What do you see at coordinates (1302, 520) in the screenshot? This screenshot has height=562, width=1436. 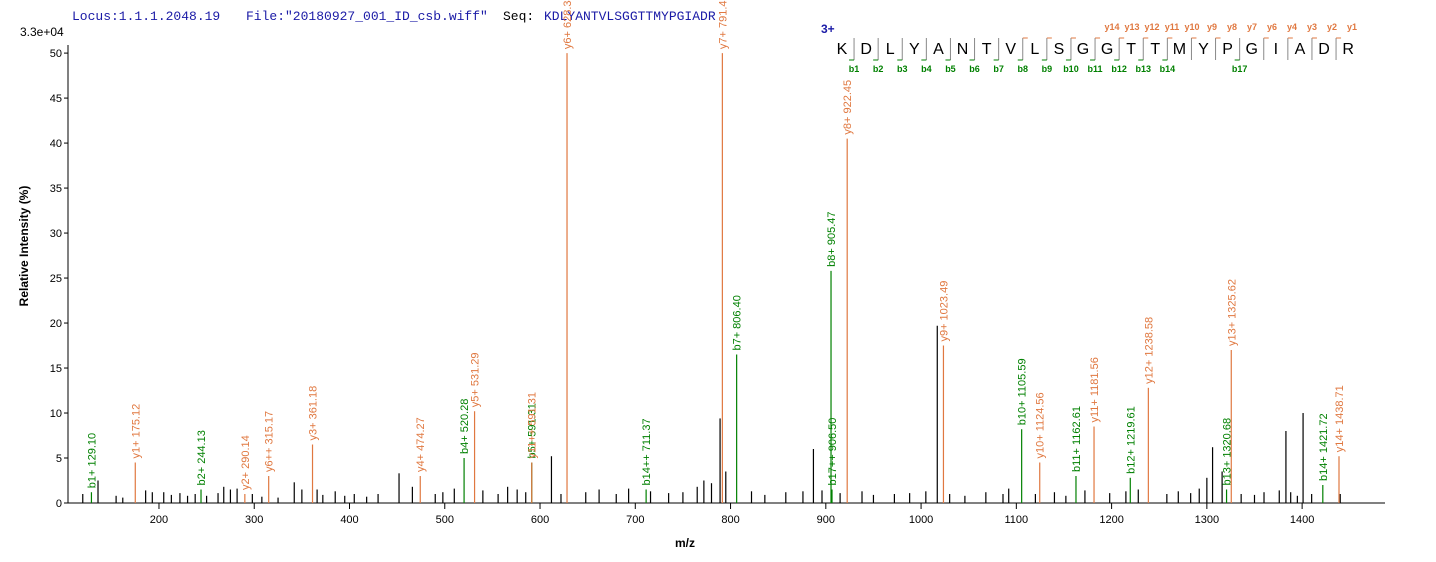 I see `x-tick-label: 1400` at bounding box center [1302, 520].